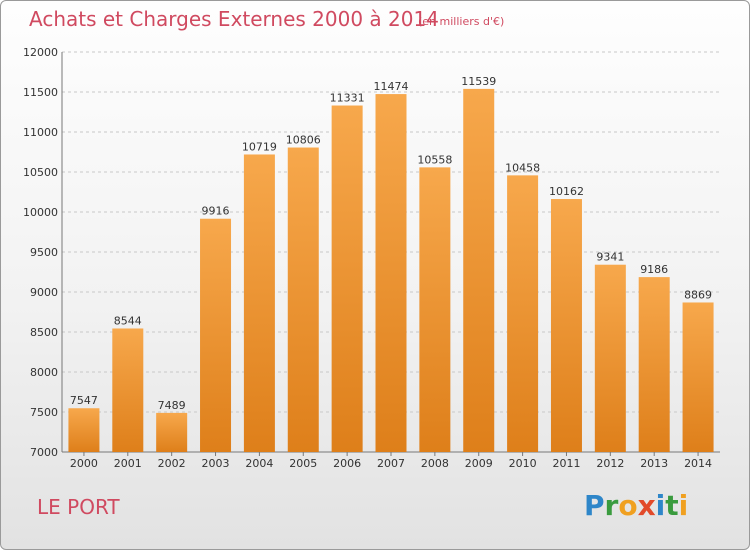 Image resolution: width=750 pixels, height=550 pixels. I want to click on bar-value-label: 10719, so click(259, 146).